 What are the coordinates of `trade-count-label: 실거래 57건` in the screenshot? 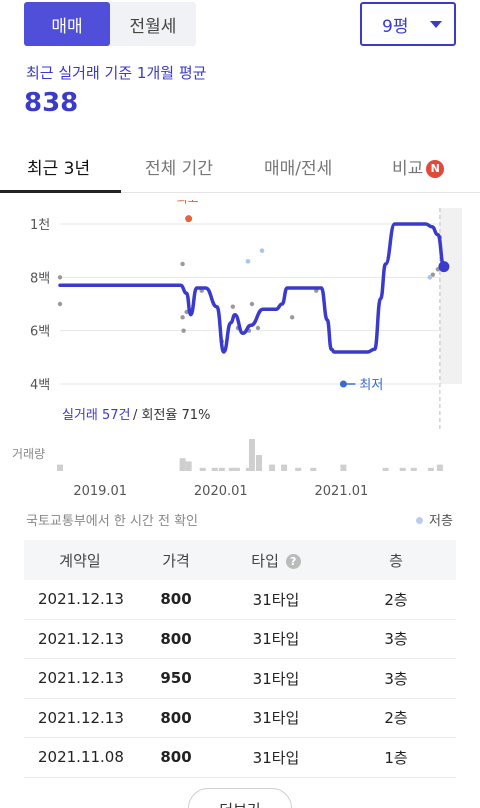 It's located at (96, 415).